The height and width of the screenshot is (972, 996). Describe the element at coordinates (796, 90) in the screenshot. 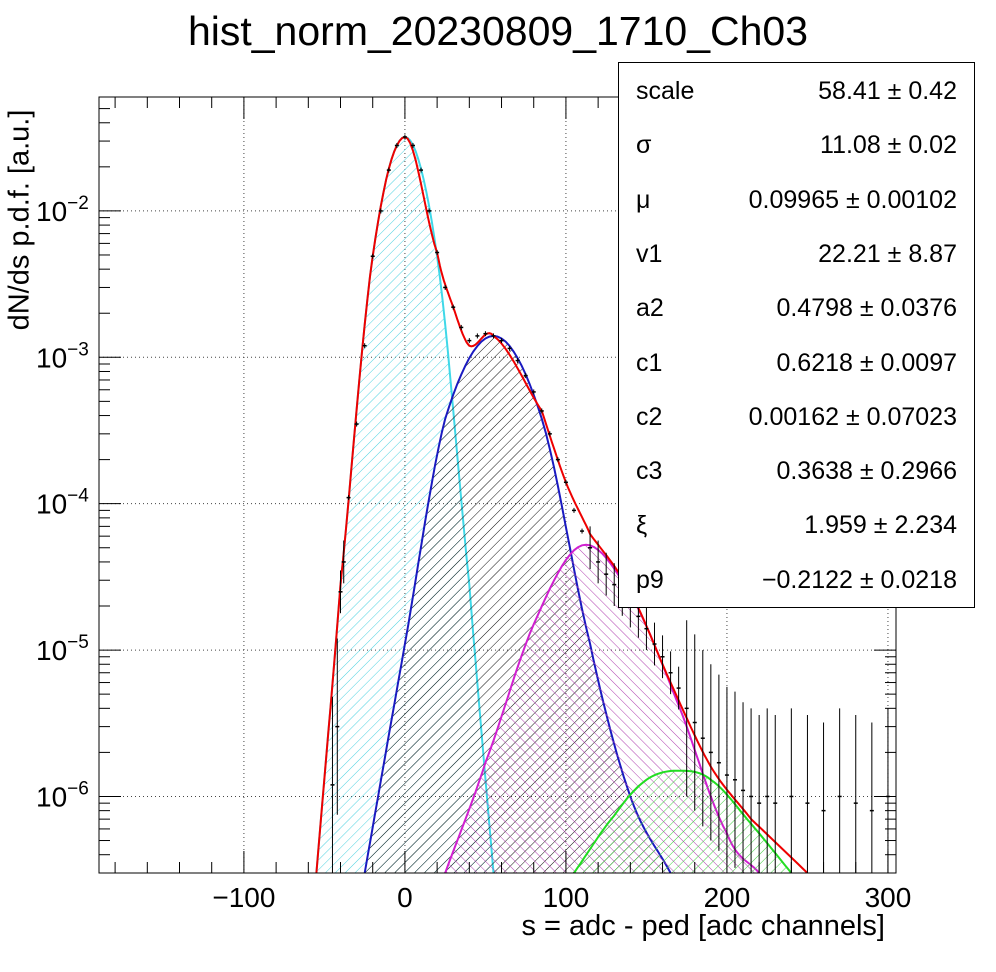

I see `stat-row: scale 58.41 ± 0.42` at that location.